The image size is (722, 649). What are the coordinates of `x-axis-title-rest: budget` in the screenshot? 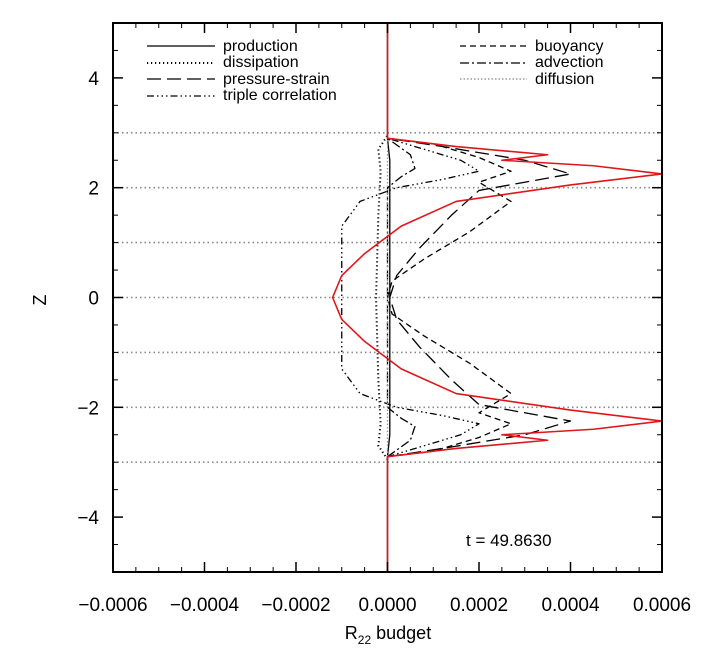 It's located at (401, 633).